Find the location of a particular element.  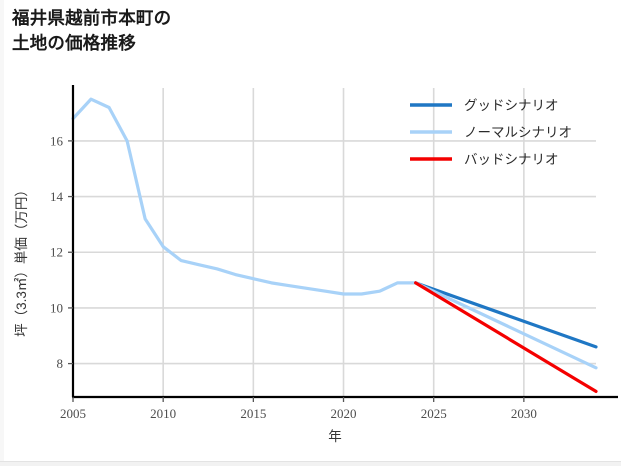

series-line-グッドシナリオ is located at coordinates (506, 315).